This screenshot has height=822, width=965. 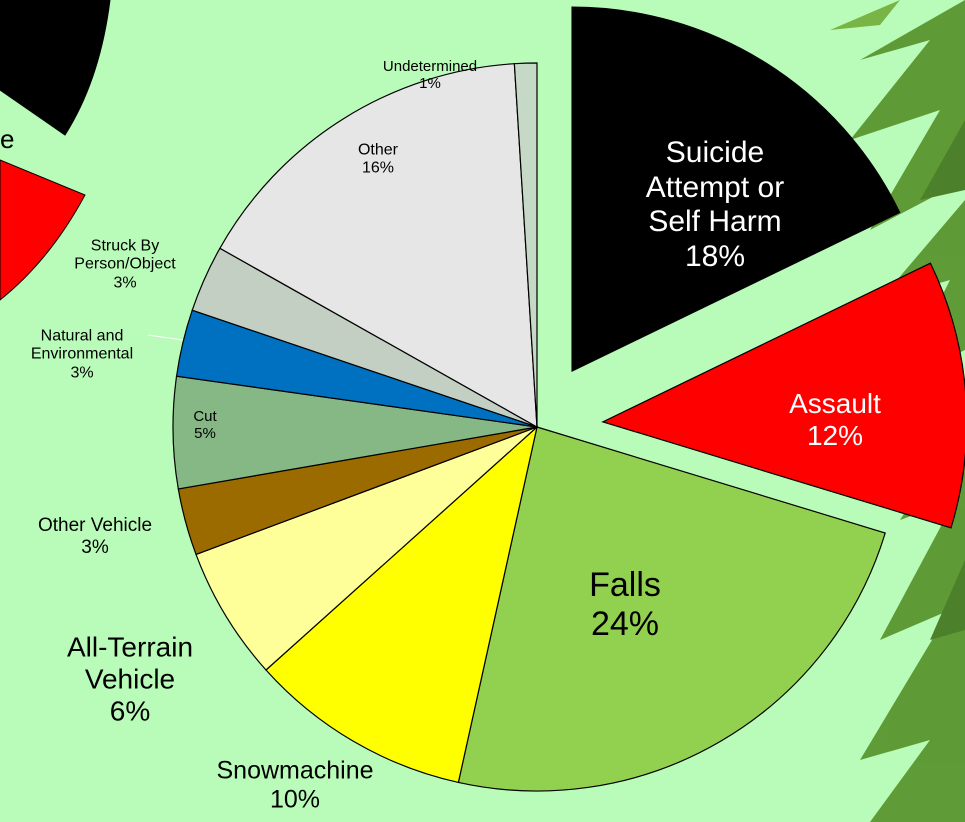 I want to click on slice-name: Cut, so click(x=205, y=416).